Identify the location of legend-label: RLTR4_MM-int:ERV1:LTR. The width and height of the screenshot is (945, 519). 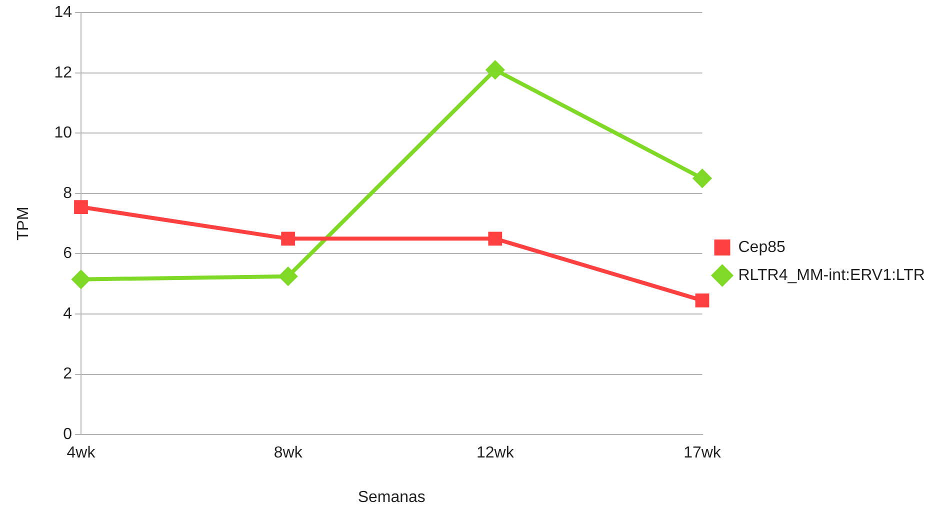
(831, 275).